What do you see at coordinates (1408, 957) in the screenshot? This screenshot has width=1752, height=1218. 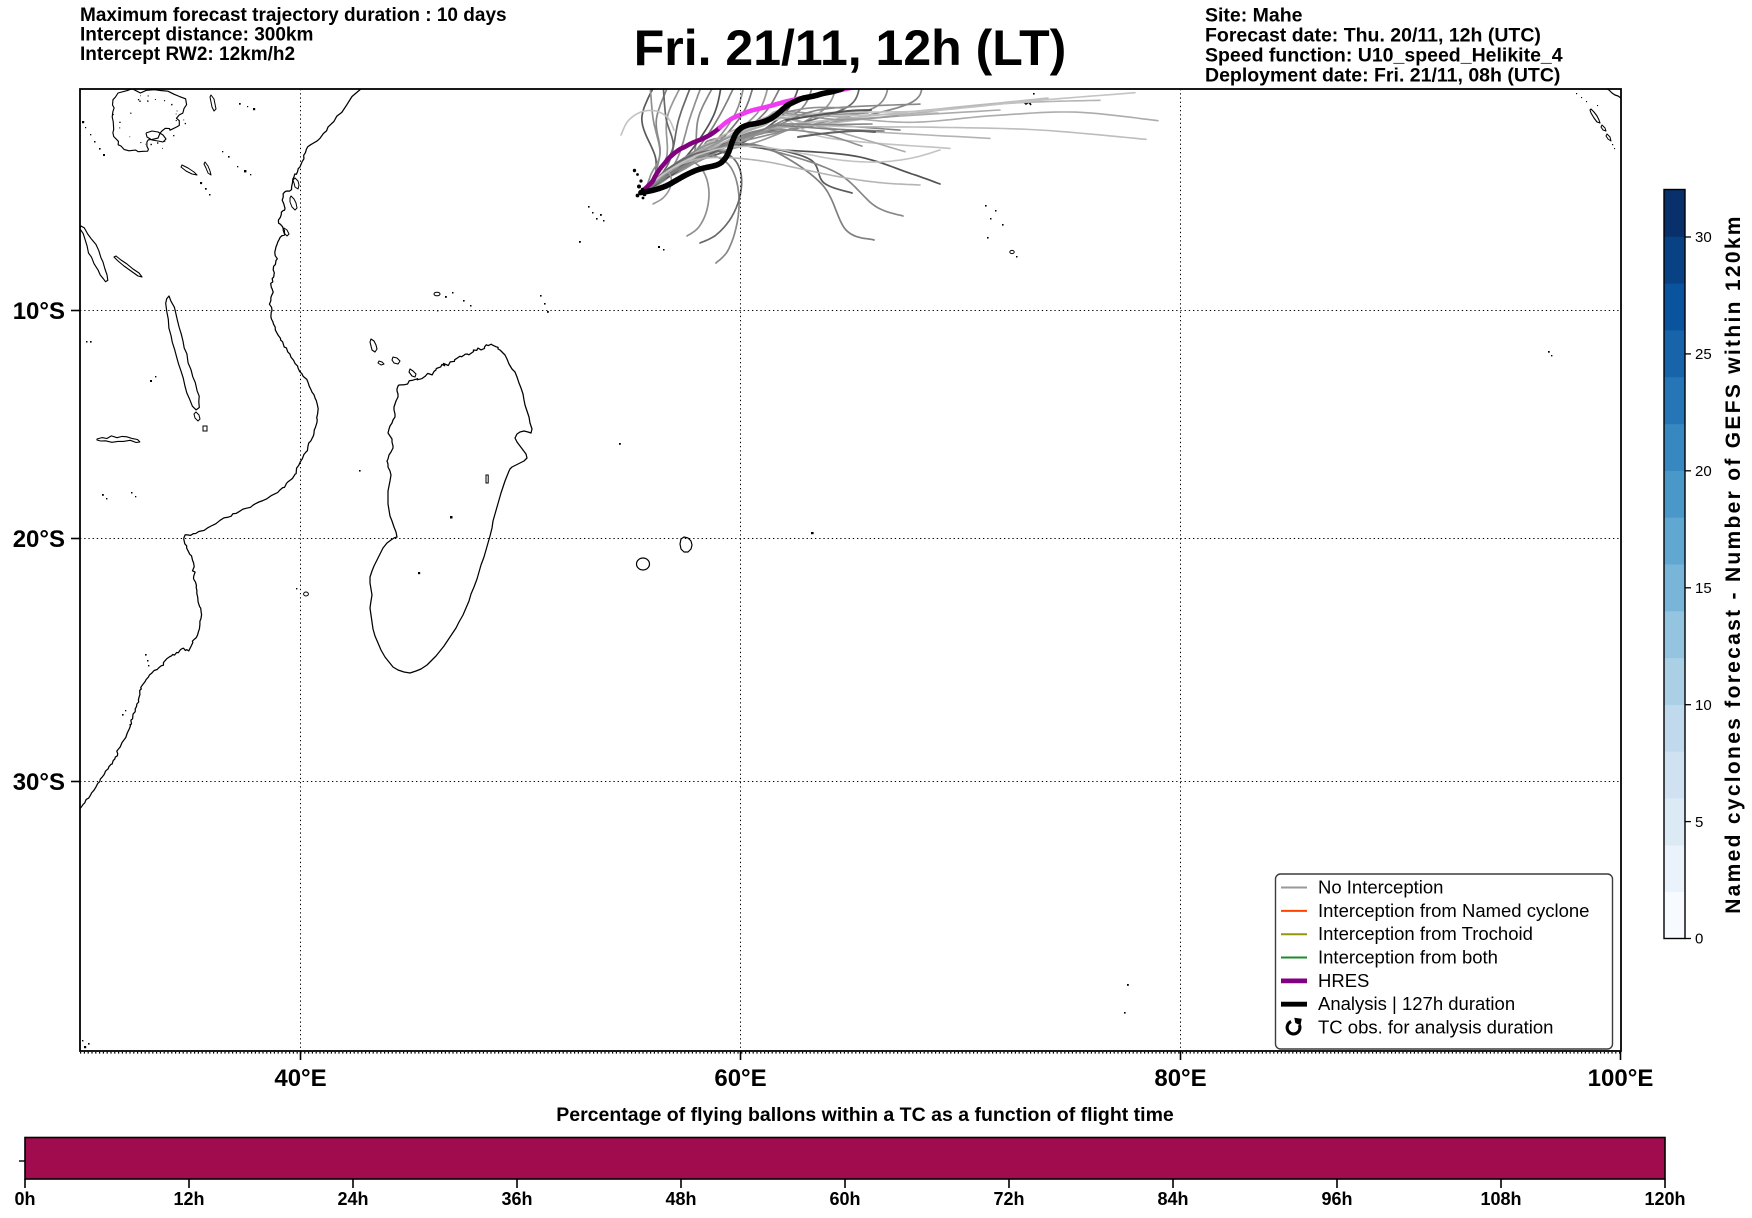 I see `svg-text: Interception from both` at bounding box center [1408, 957].